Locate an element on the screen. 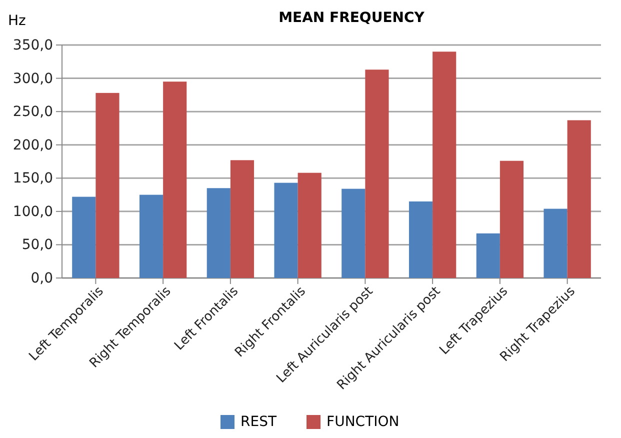 The height and width of the screenshot is (438, 621). legend-label: REST is located at coordinates (258, 422).